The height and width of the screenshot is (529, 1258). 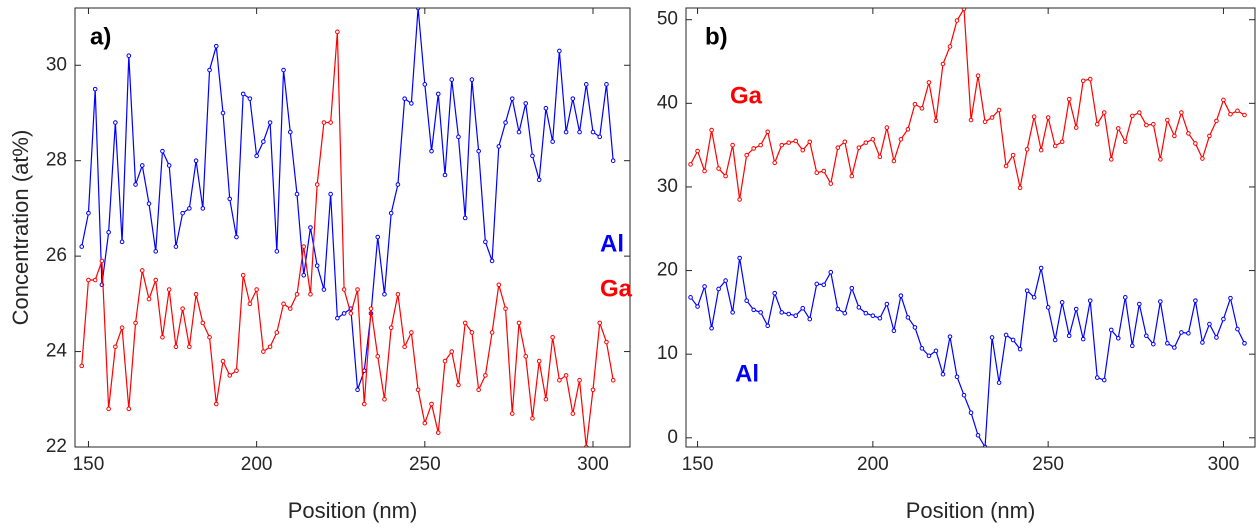 What do you see at coordinates (56, 64) in the screenshot?
I see `y-tick-label: 30` at bounding box center [56, 64].